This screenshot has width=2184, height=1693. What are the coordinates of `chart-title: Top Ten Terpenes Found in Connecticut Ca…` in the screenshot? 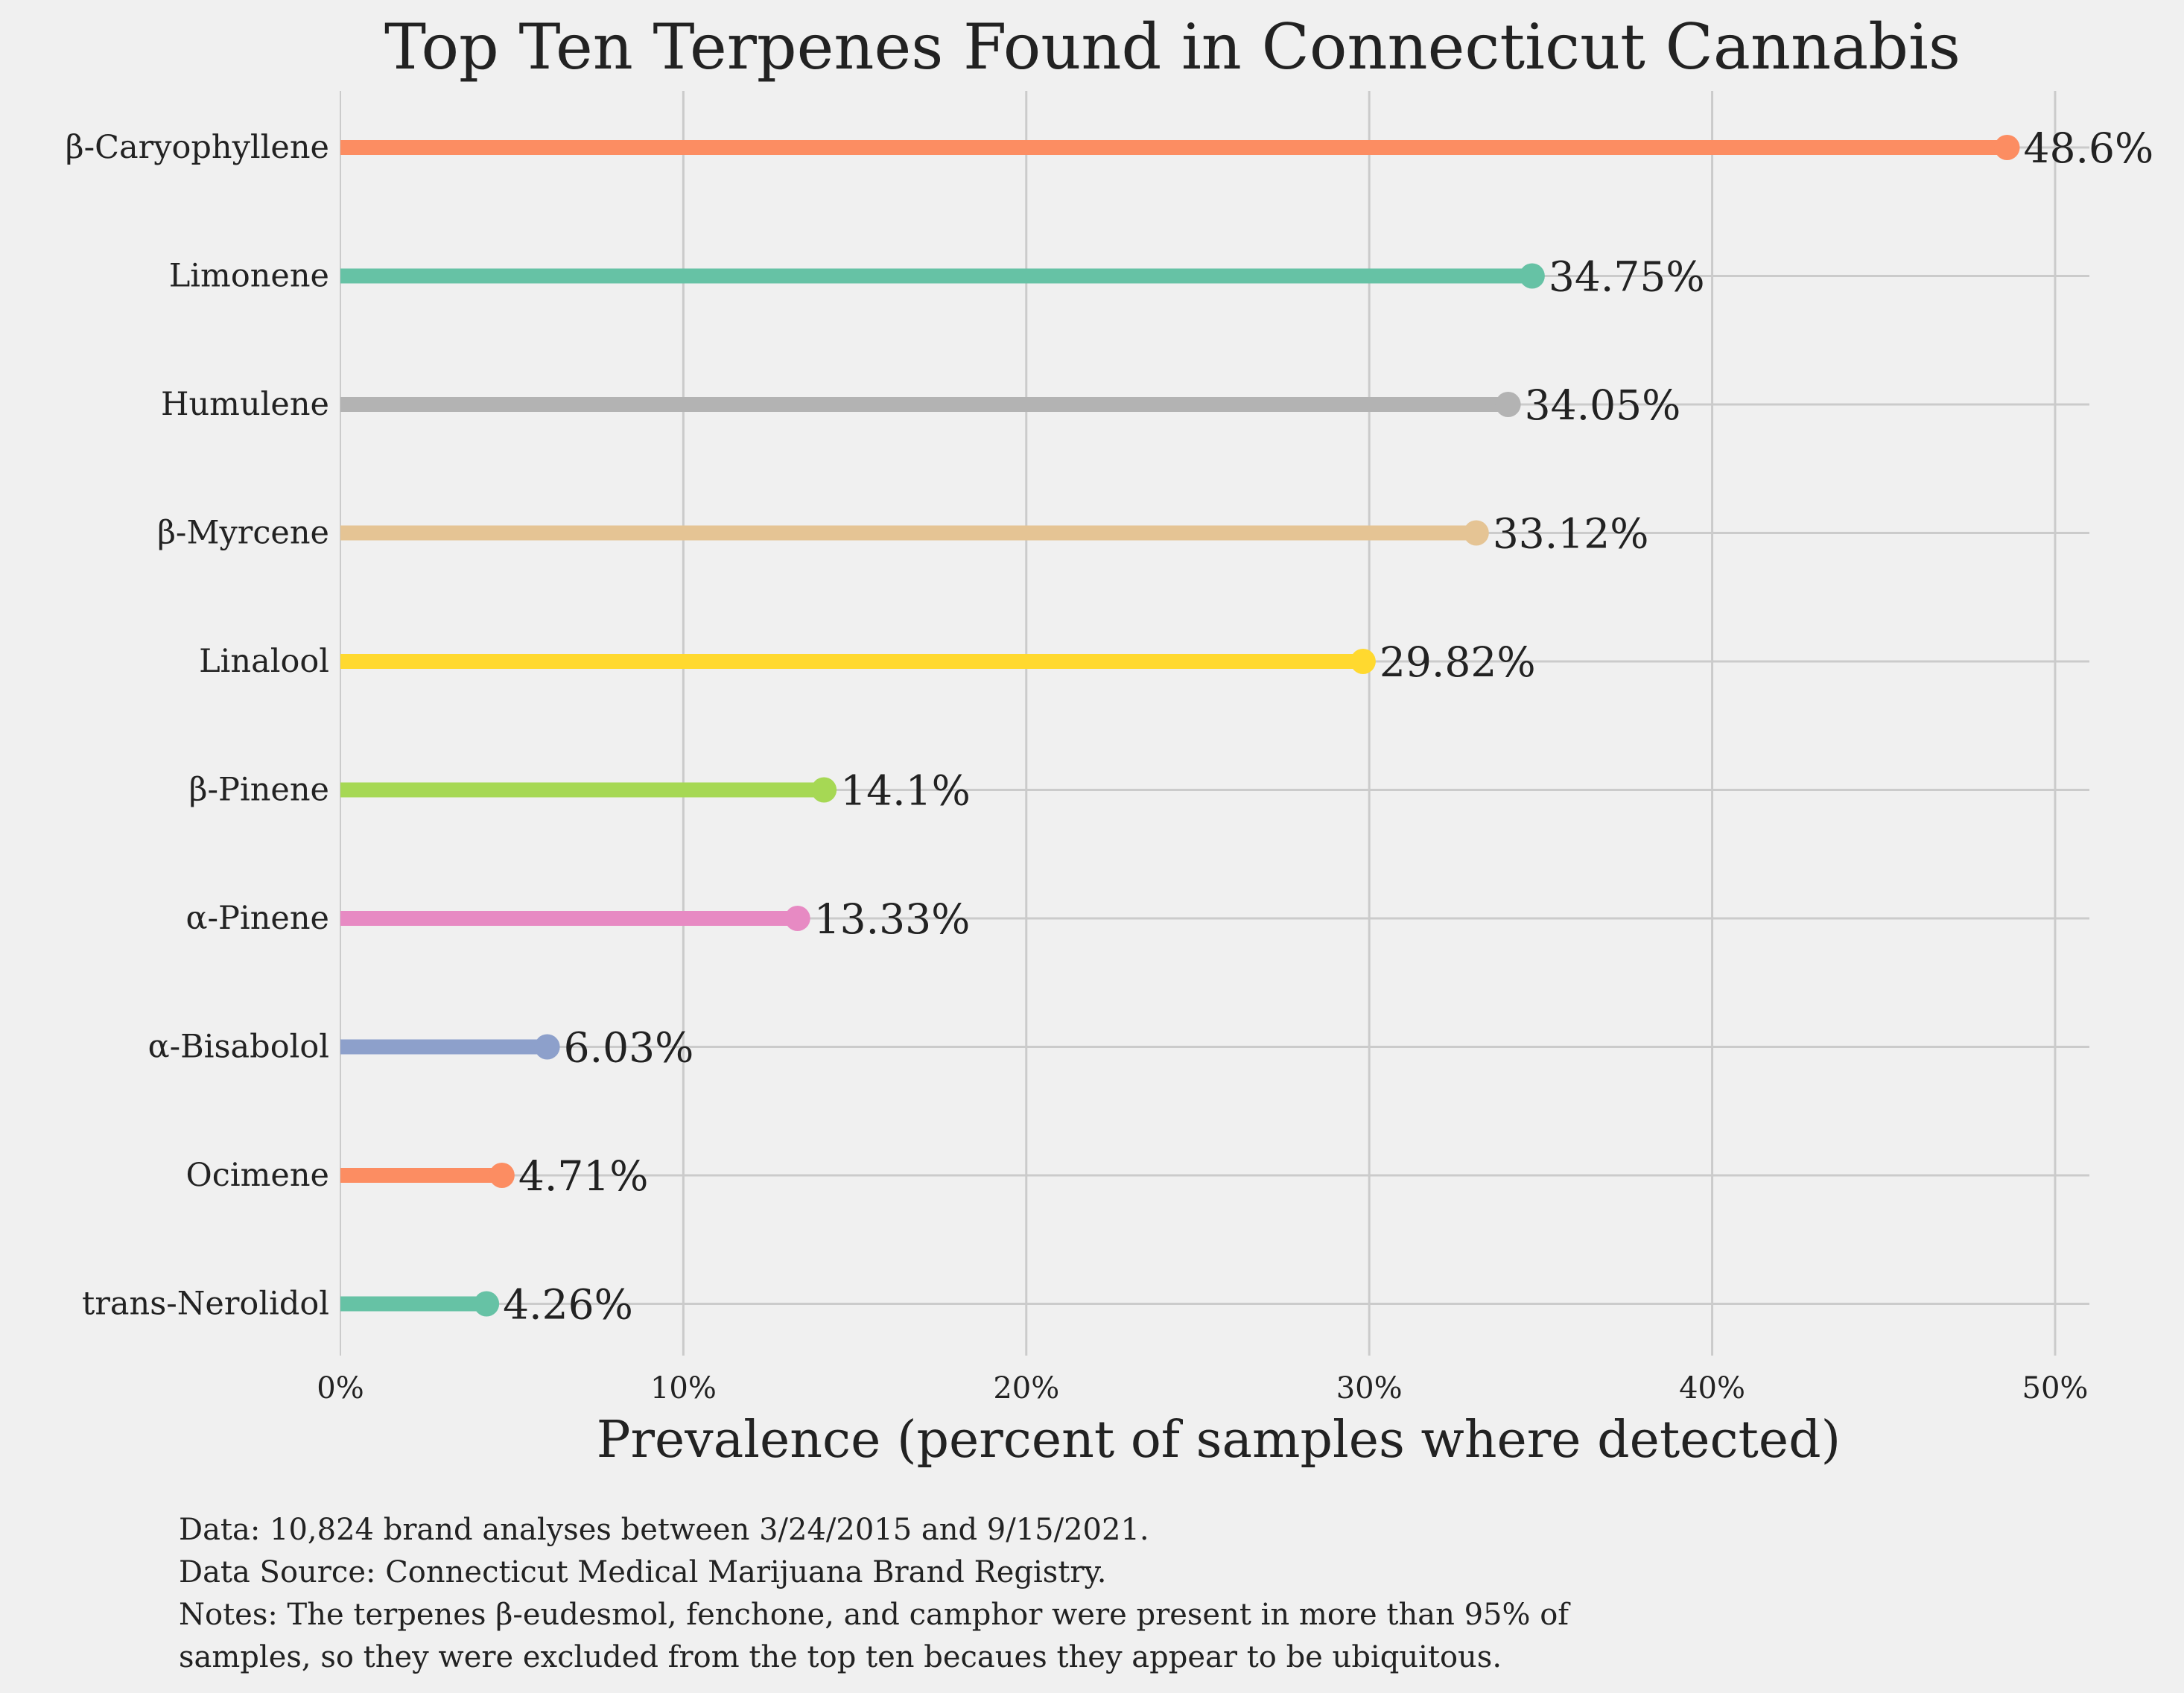 It's located at (1172, 46).